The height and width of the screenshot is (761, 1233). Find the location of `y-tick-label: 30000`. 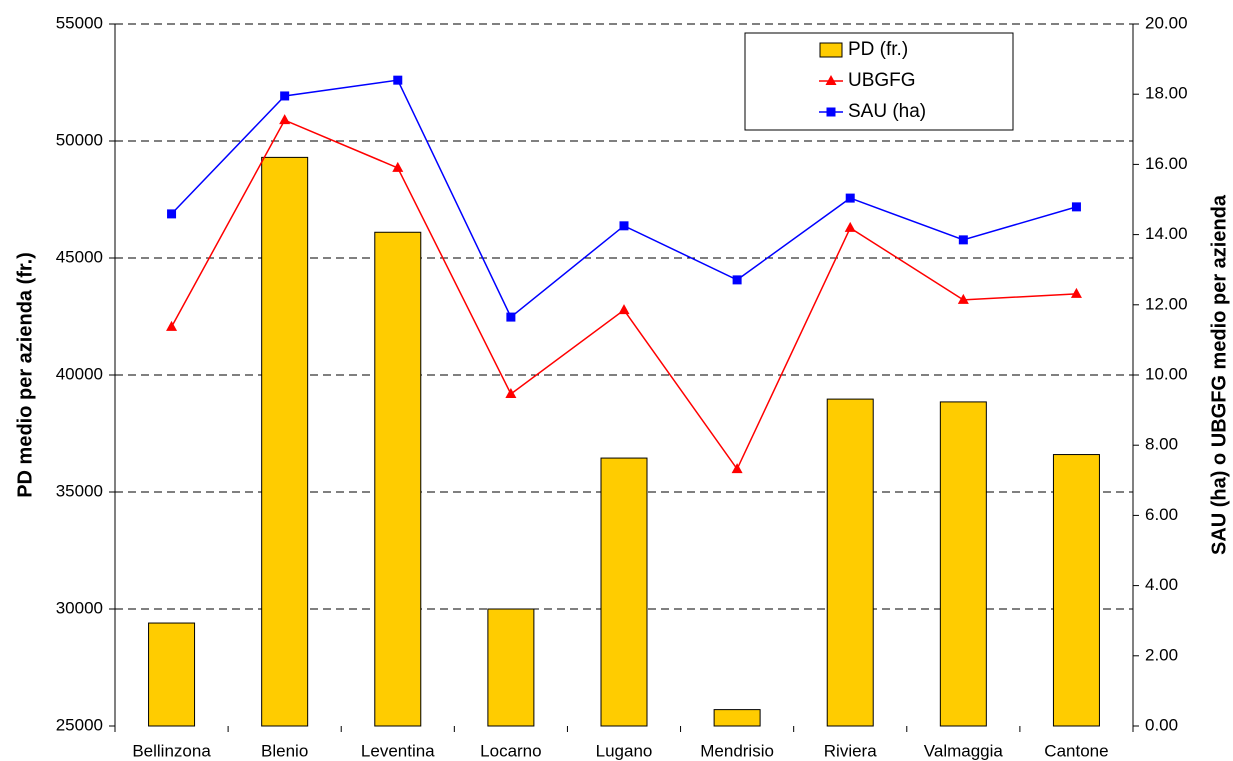

y-tick-label: 30000 is located at coordinates (79, 607).